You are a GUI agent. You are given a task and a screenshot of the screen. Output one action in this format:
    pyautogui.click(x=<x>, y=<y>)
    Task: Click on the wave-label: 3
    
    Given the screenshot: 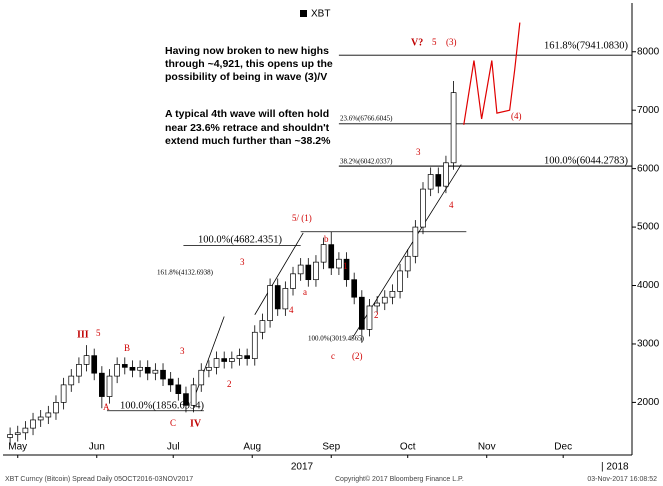 What is the action you would take?
    pyautogui.click(x=182, y=351)
    